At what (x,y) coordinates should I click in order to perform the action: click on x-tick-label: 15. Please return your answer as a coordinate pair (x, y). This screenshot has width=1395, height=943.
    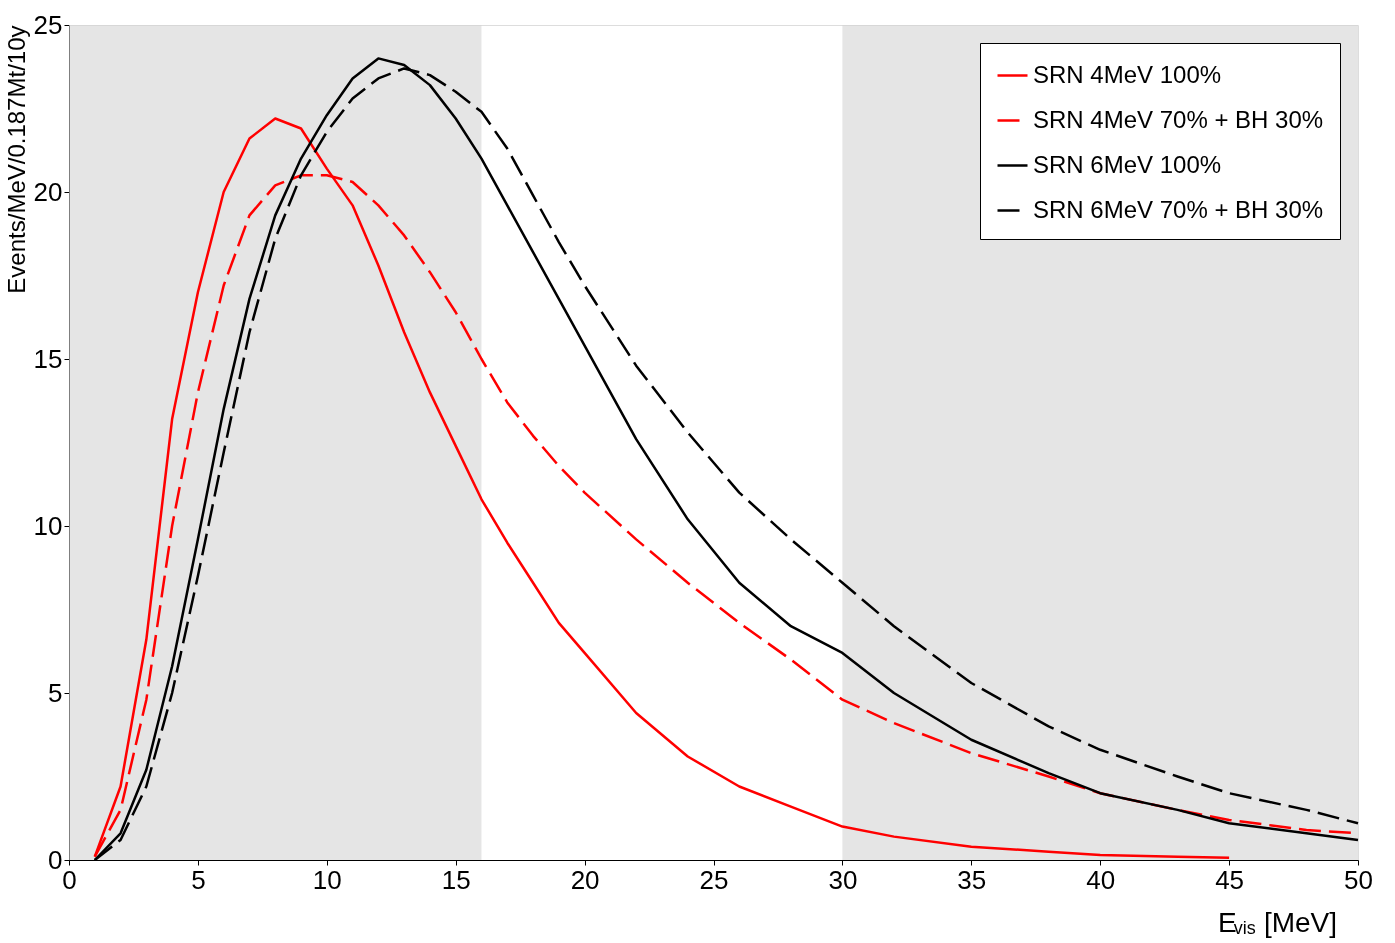
    Looking at the image, I should click on (456, 879).